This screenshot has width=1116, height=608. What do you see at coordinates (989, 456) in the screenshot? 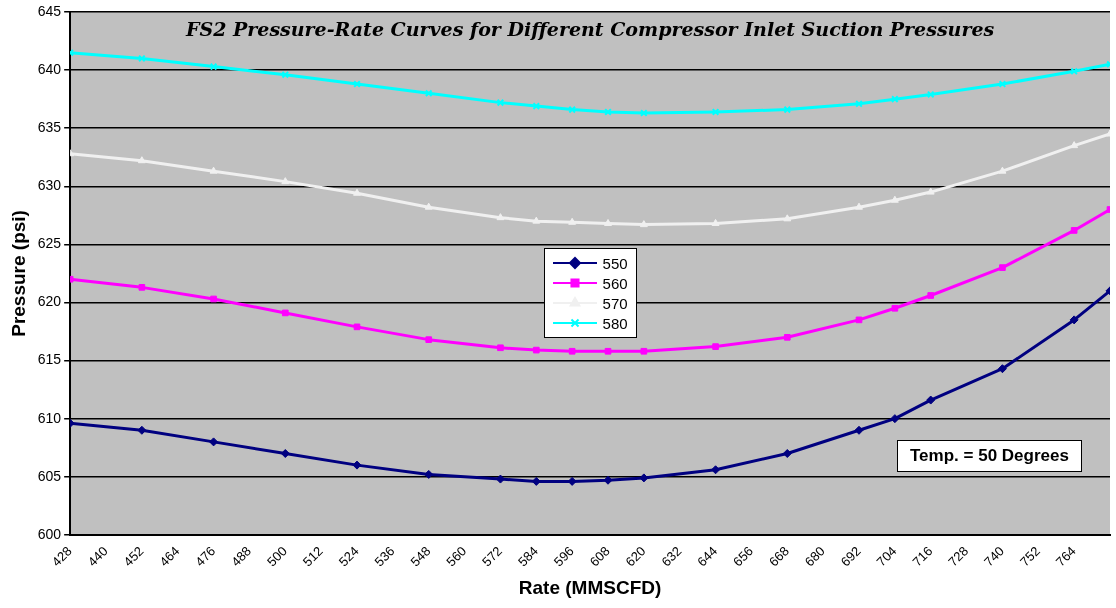
I see `annotation: Temp. = 50 Degrees` at bounding box center [989, 456].